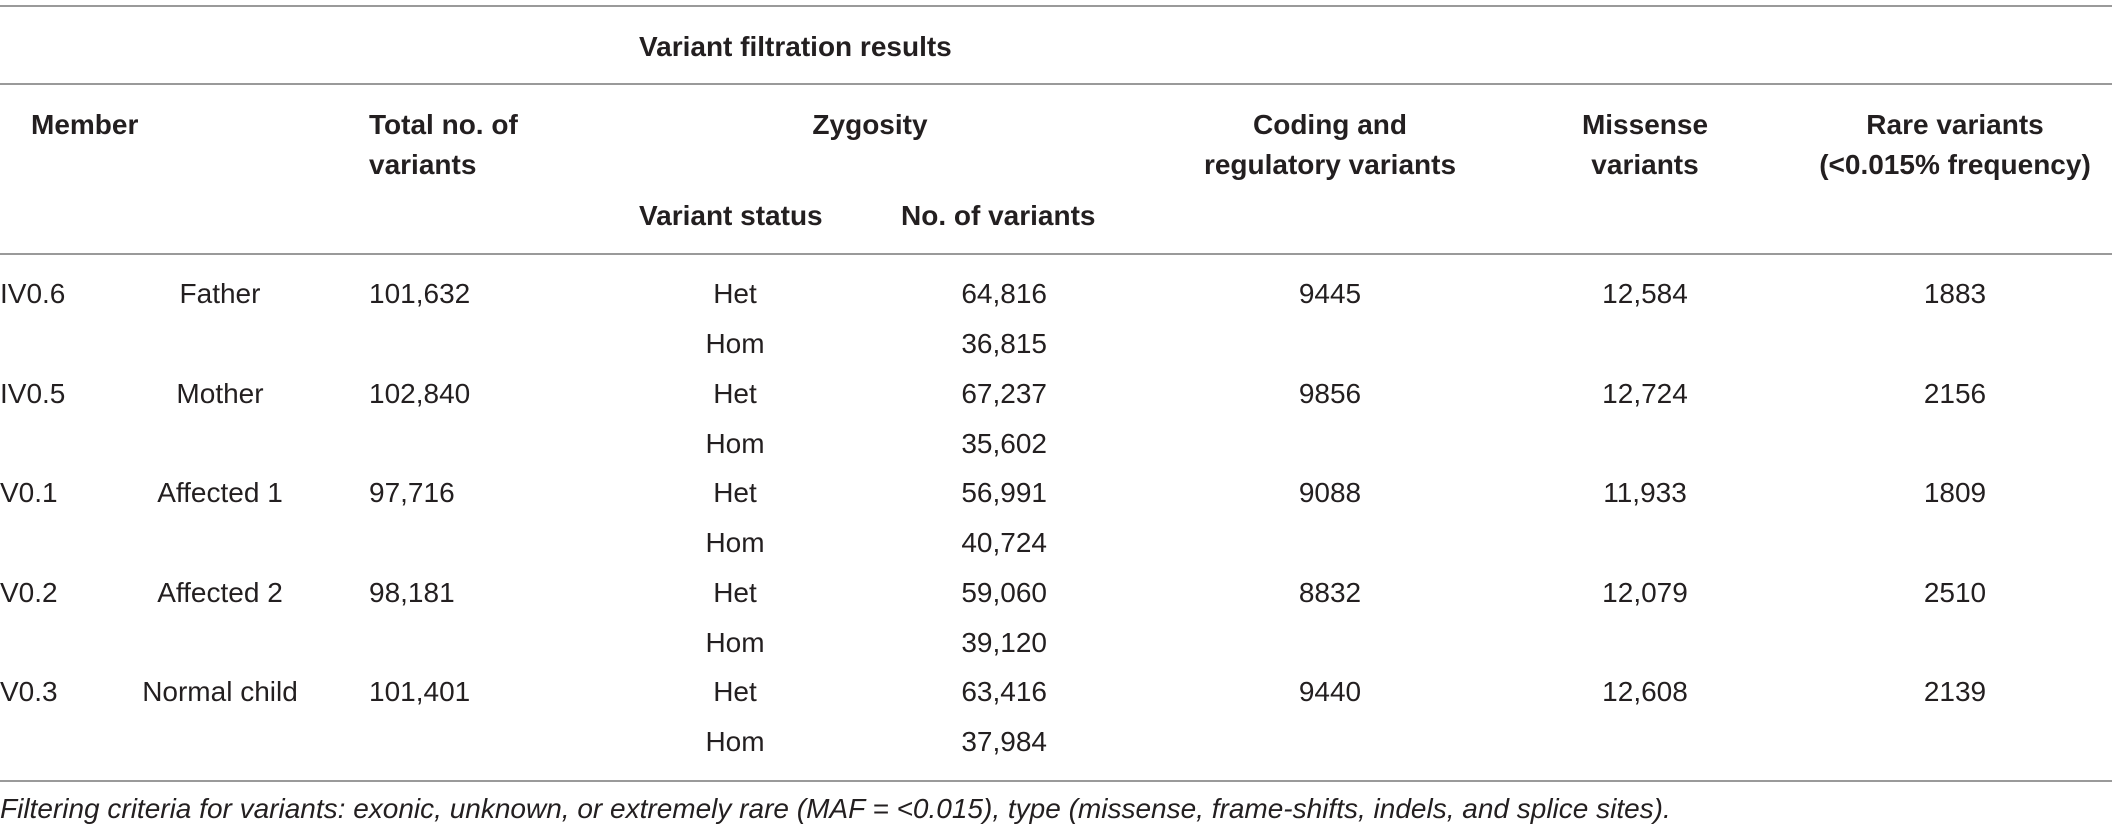 This screenshot has width=2118, height=833. I want to click on col-header-missense-1: Missense, so click(1645, 124).